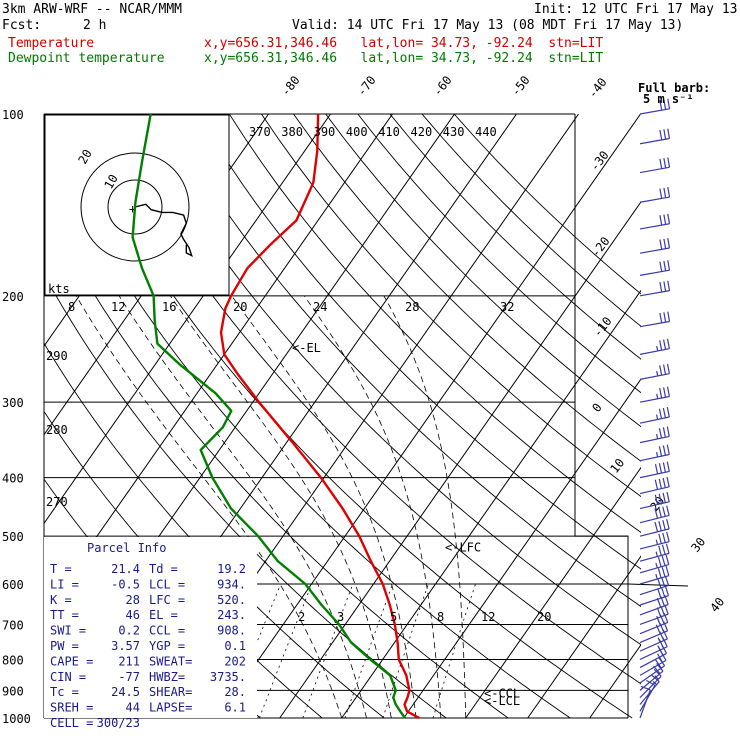 The height and width of the screenshot is (740, 740). Describe the element at coordinates (636, 9) in the screenshot. I see `init-time: Init: 12 UTC Fri 17 May 13` at that location.